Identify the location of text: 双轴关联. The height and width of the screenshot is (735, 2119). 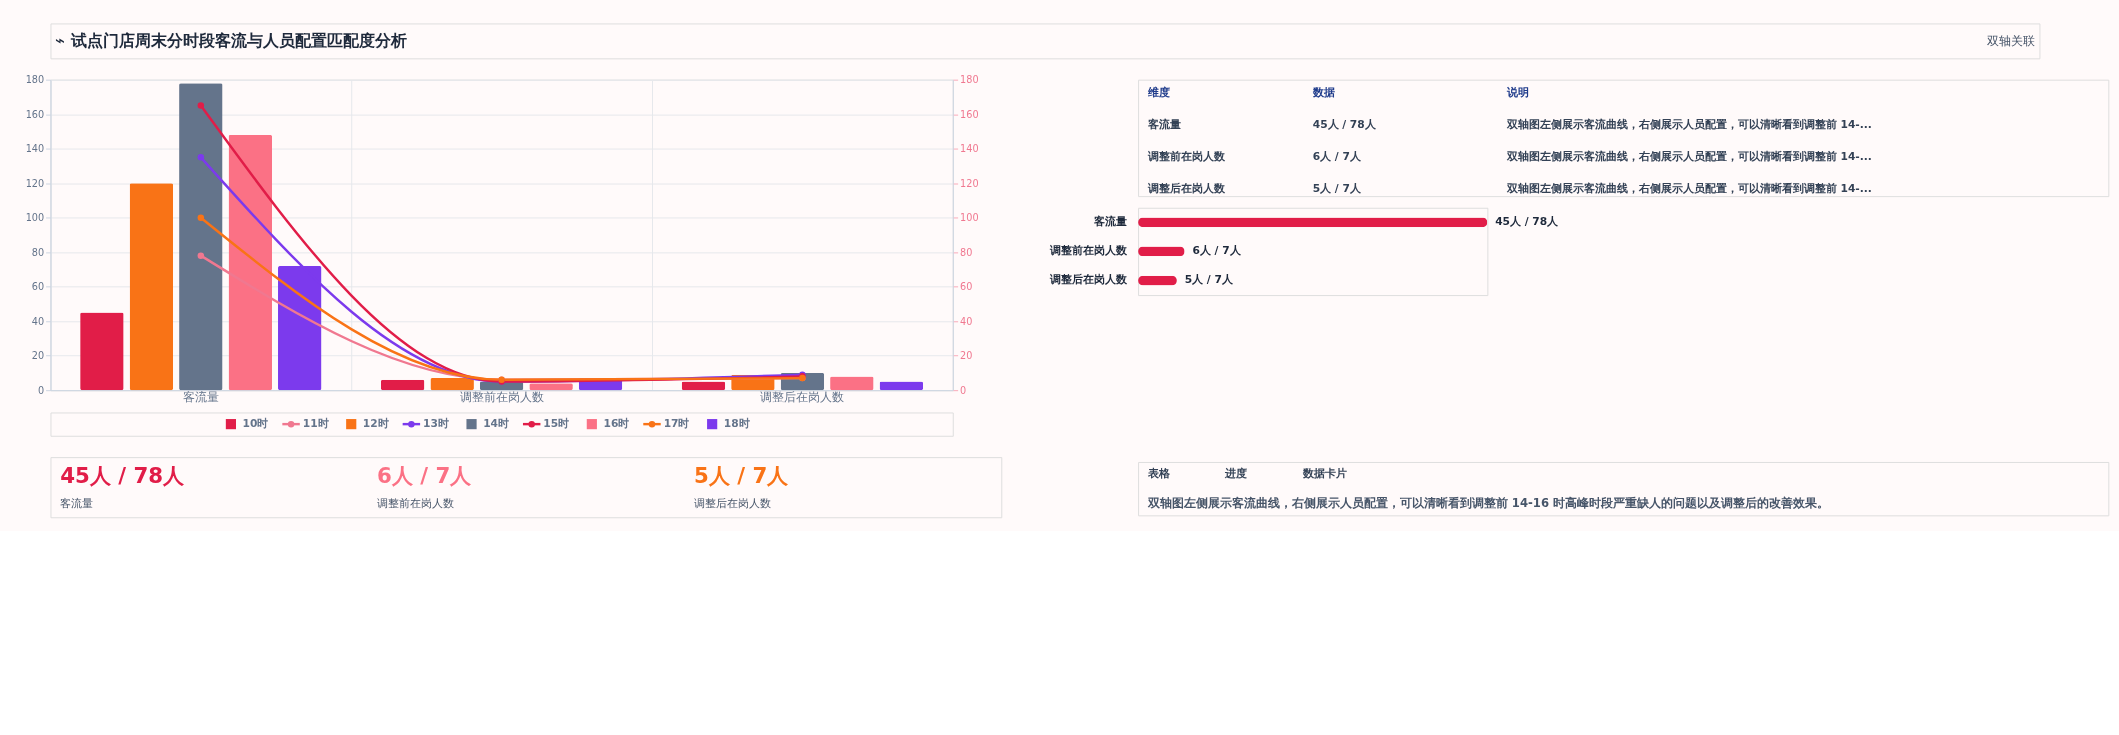
(2010, 40).